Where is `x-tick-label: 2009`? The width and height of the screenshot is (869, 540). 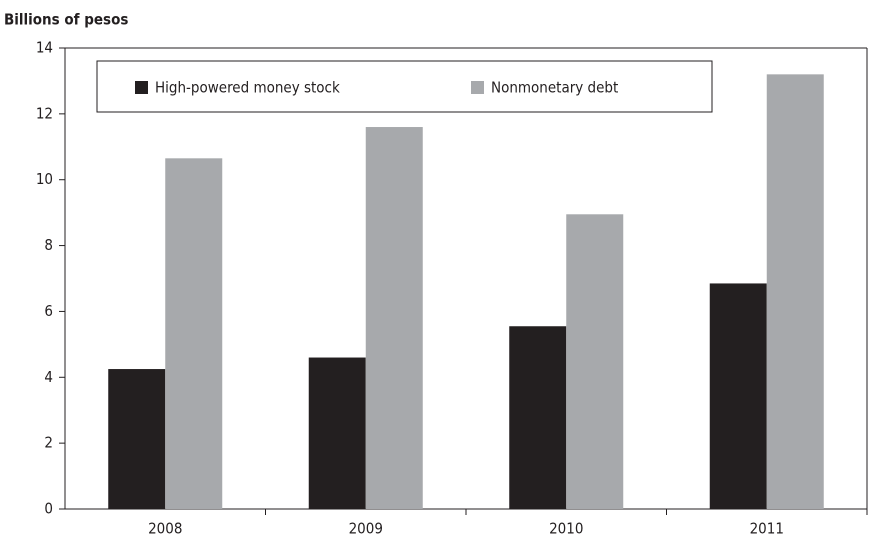
x-tick-label: 2009 is located at coordinates (366, 529).